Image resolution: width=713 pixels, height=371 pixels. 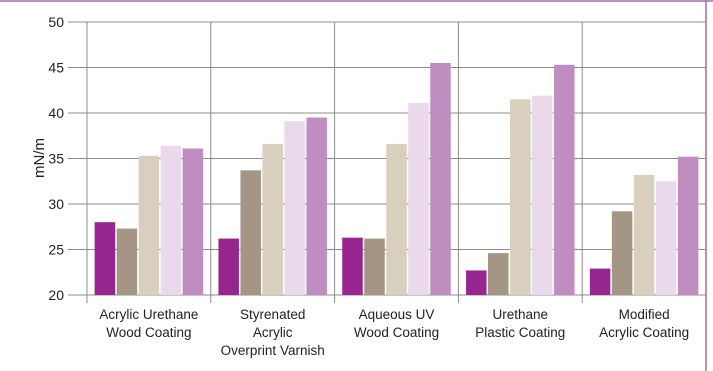 I want to click on y-tick-label: 40, so click(x=56, y=113).